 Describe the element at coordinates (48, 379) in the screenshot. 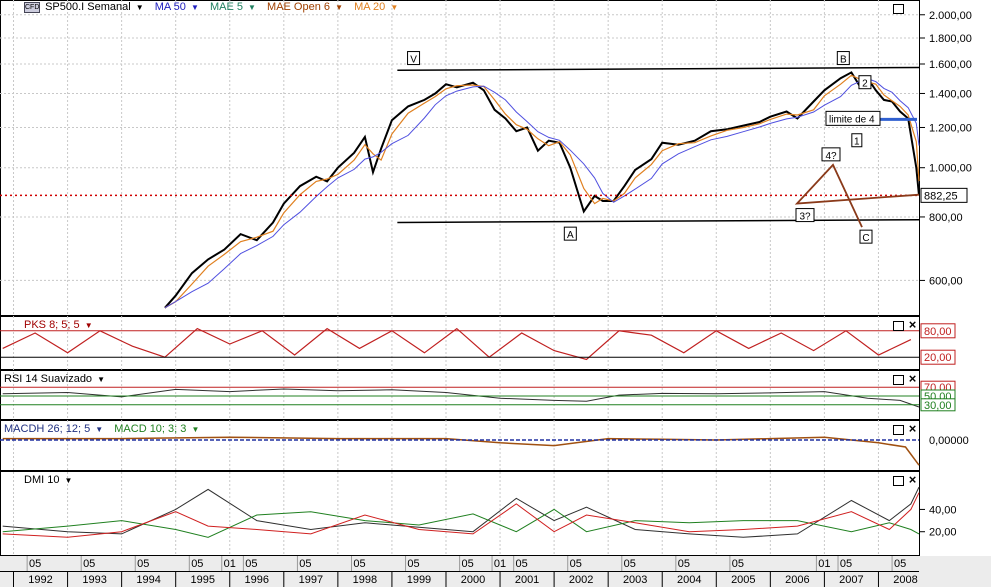

I see `rsi-label: RSI 14 Suavizado` at that location.